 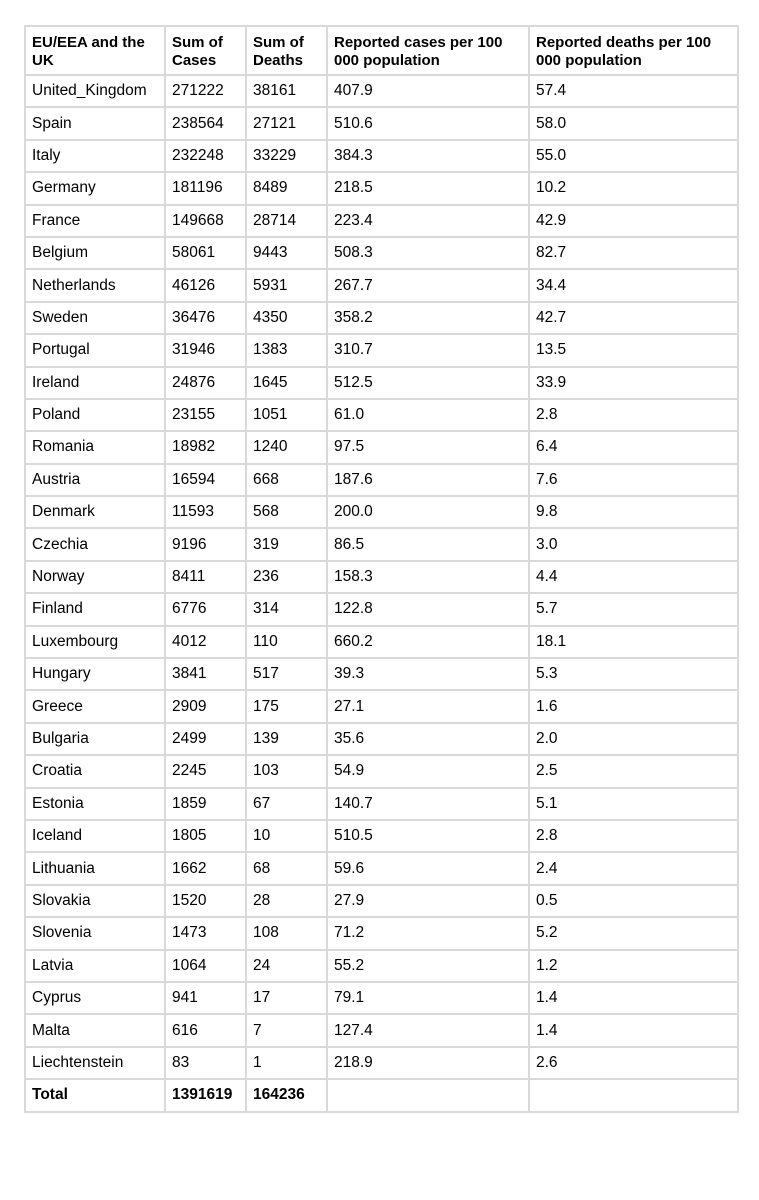 I want to click on cell-cases-per-100k: 510.5, so click(x=428, y=836).